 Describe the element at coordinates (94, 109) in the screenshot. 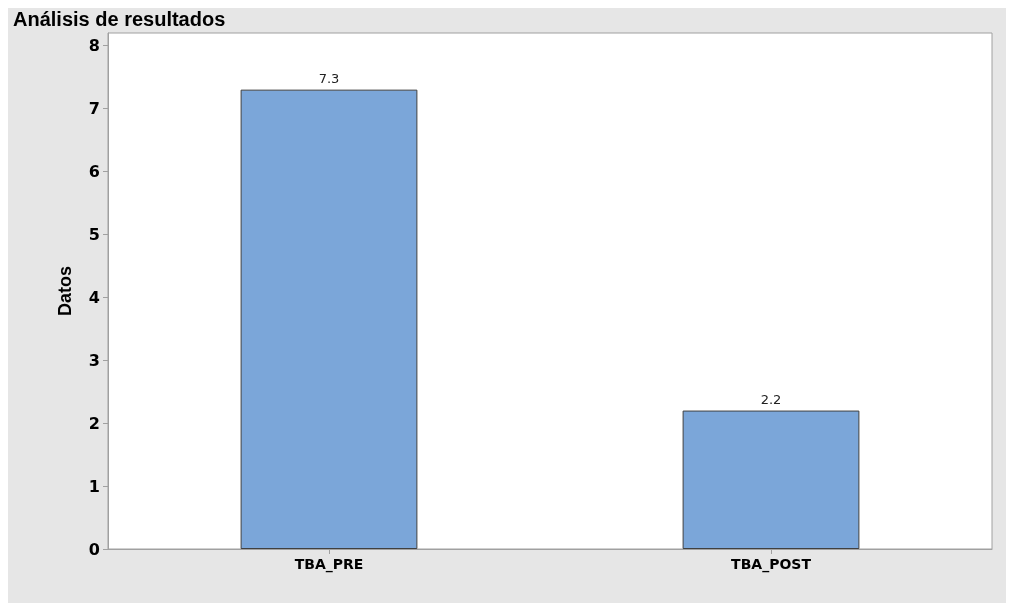

I see `y-tick-label: 7` at that location.